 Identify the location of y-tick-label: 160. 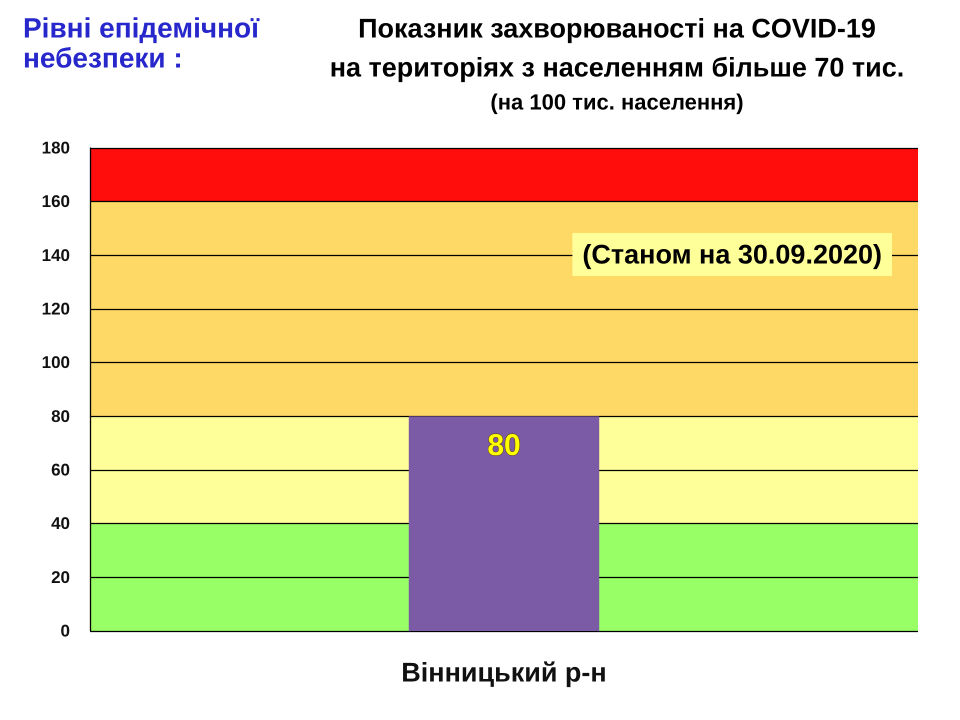
(56, 202).